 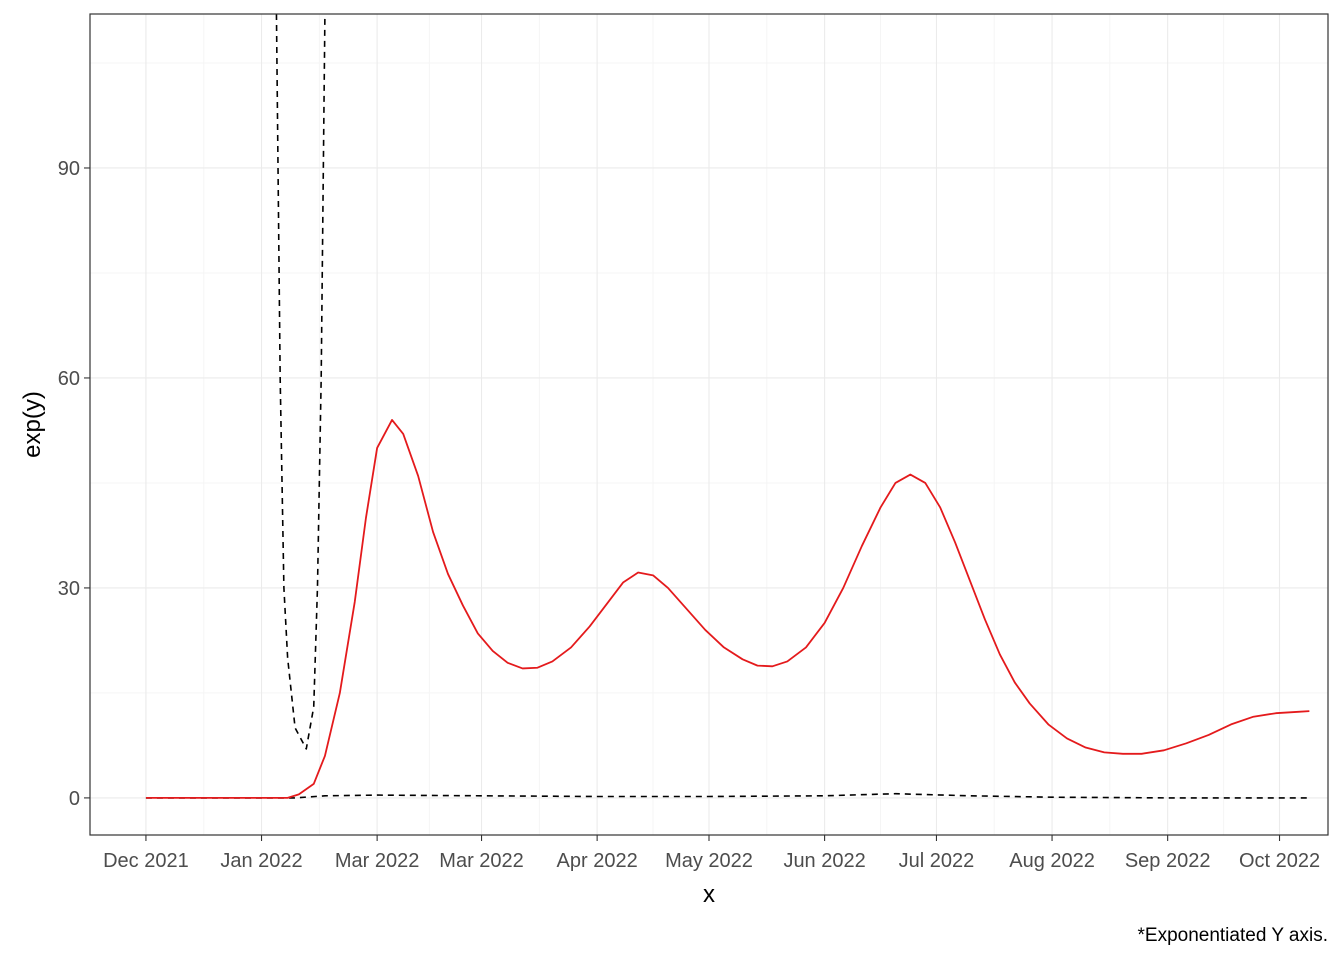 I want to click on y-tick-label: 60, so click(x=69, y=379).